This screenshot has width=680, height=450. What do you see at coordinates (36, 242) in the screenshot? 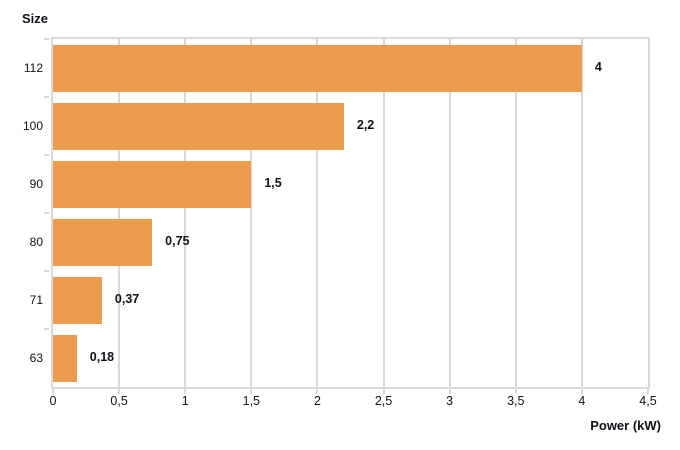
I see `category-label: 80` at bounding box center [36, 242].